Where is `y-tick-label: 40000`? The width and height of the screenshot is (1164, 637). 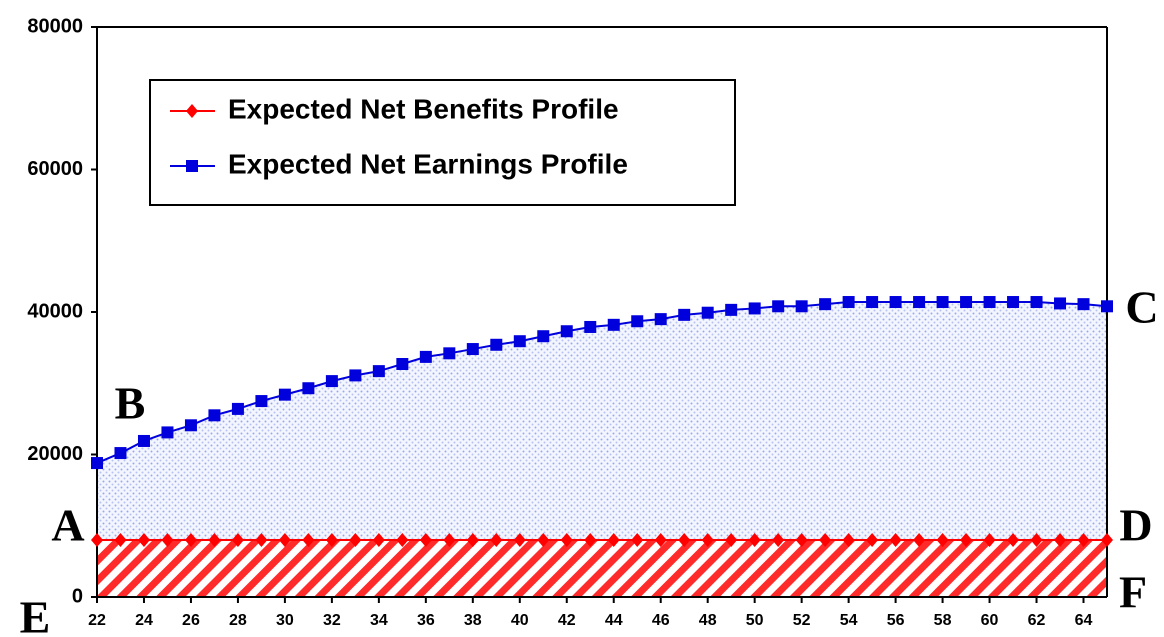
y-tick-label: 40000 is located at coordinates (55, 311).